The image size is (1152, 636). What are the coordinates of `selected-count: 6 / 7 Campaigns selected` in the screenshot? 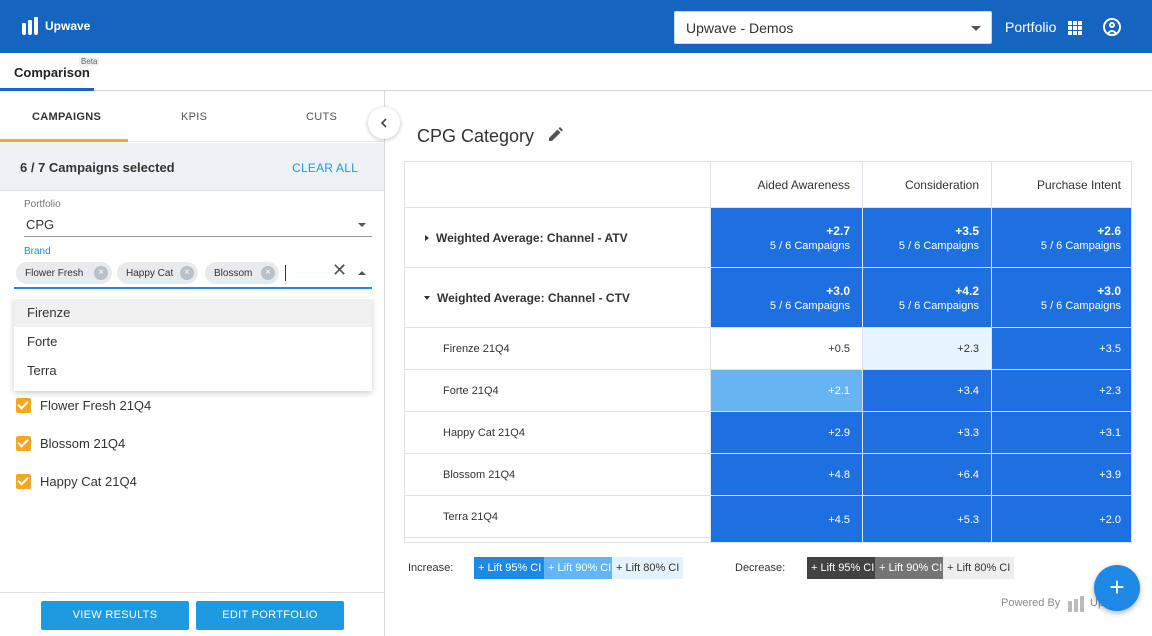 It's located at (97, 167).